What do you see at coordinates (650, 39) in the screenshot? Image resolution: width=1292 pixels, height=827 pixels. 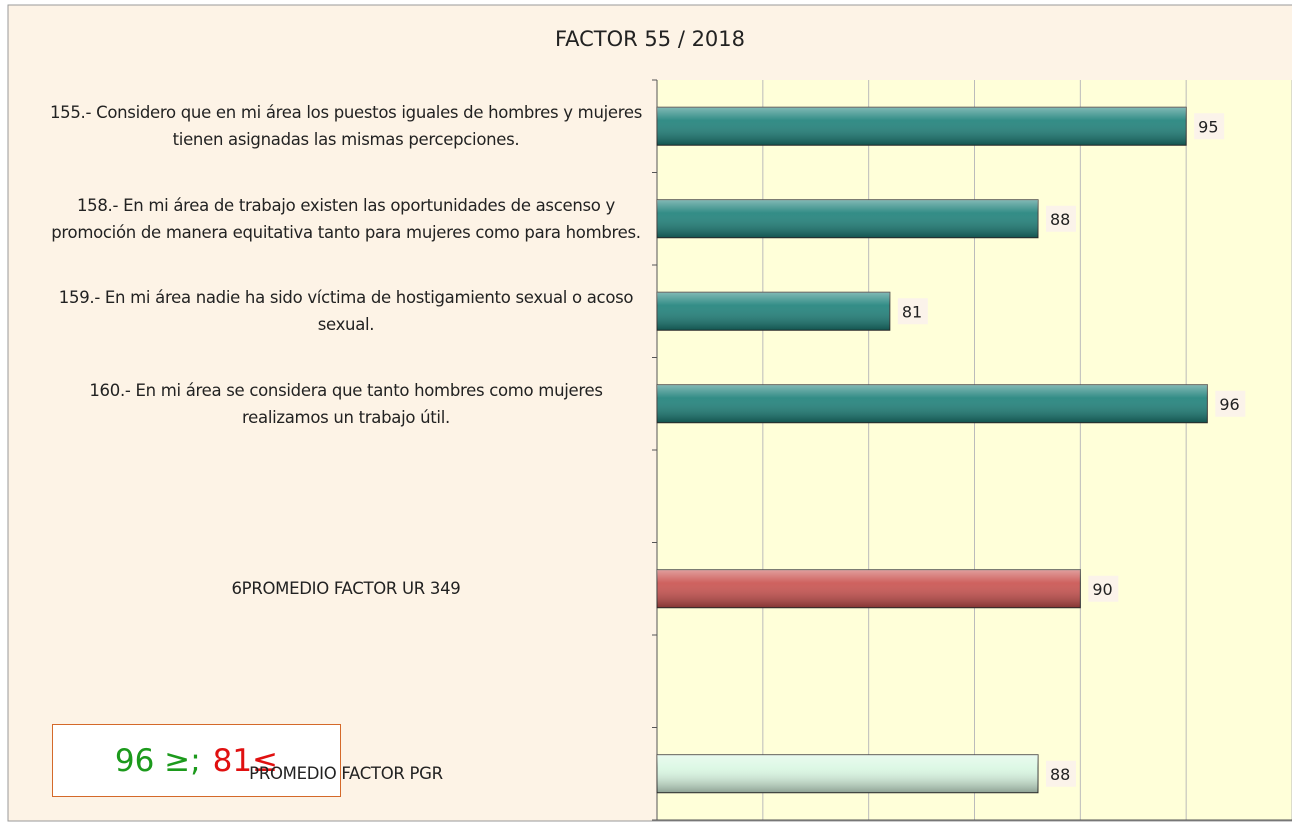 I see `chart-title: FACTOR 55 / 2018` at bounding box center [650, 39].